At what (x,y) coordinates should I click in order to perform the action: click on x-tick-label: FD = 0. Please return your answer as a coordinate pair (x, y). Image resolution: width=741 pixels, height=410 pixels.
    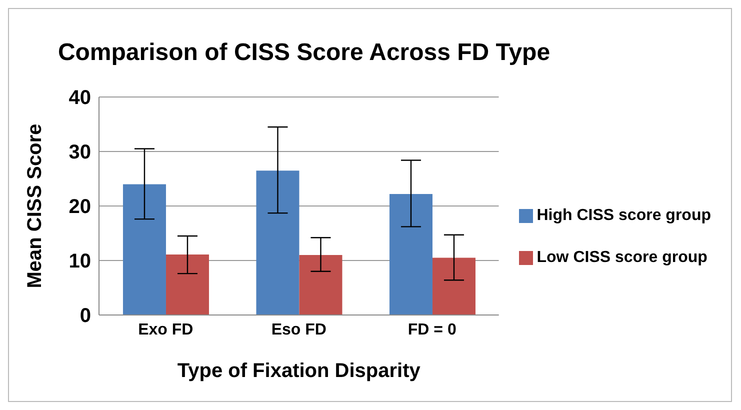
    Looking at the image, I should click on (432, 329).